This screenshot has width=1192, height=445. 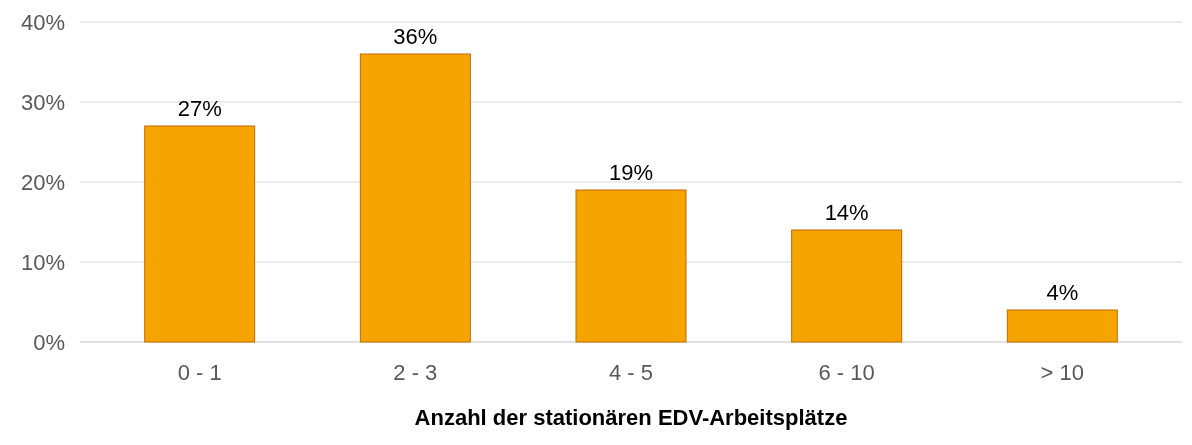 What do you see at coordinates (199, 108) in the screenshot?
I see `data-label: 27%` at bounding box center [199, 108].